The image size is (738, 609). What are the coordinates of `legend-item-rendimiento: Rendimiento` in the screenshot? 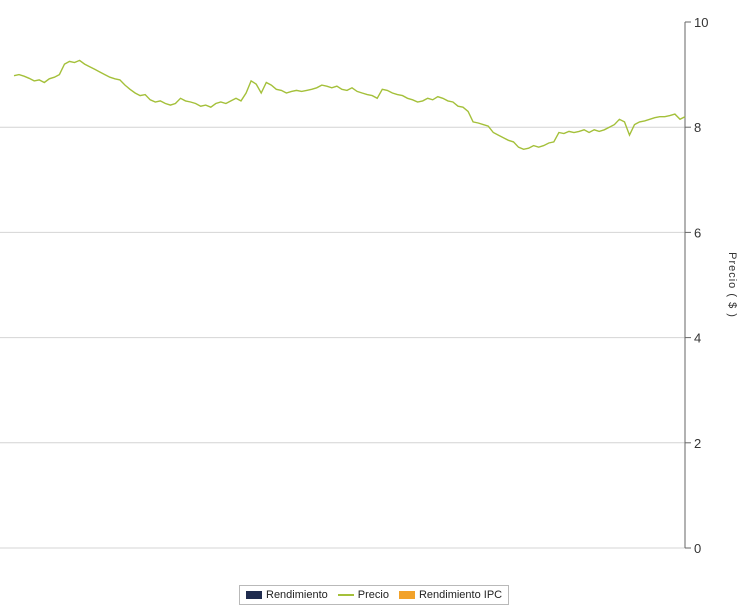 It's located at (287, 595).